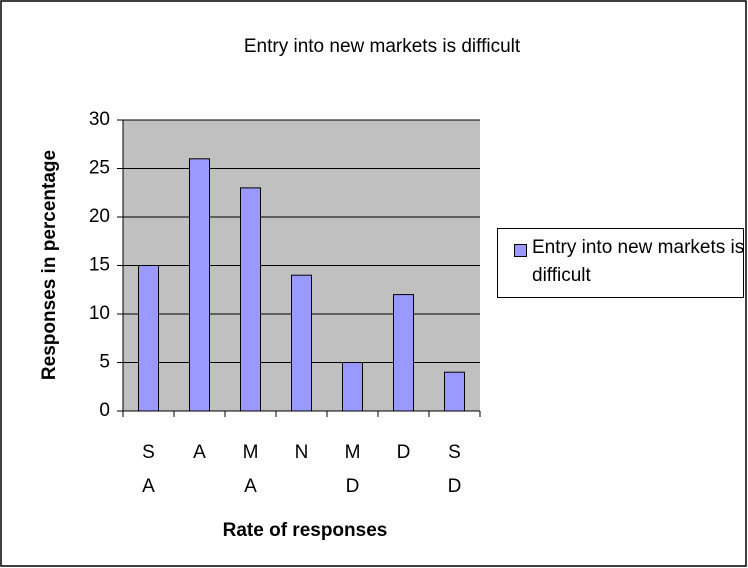 This screenshot has height=568, width=748. I want to click on y-tick-label: 5, so click(104, 362).